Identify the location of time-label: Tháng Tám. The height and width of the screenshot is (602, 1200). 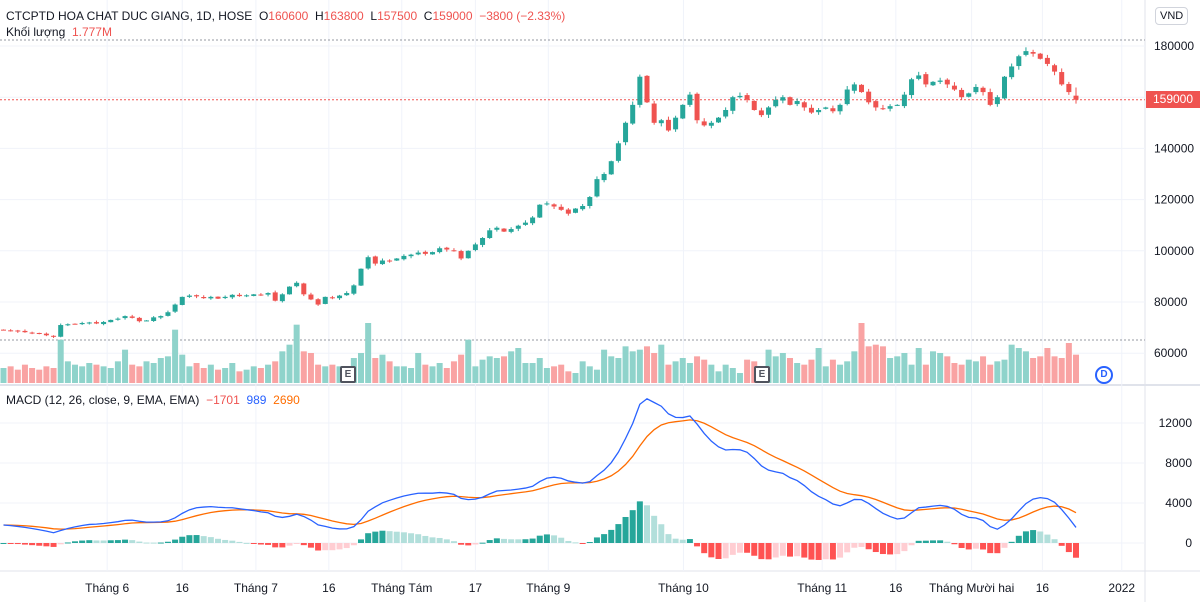
(401, 588).